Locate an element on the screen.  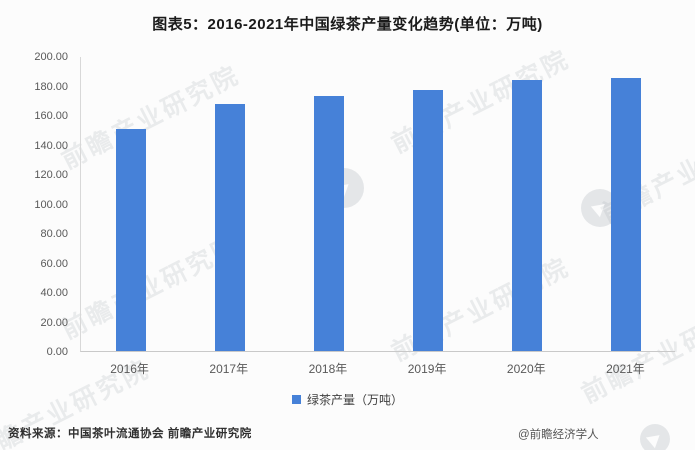
x-tick-label: 2017年 is located at coordinates (229, 369).